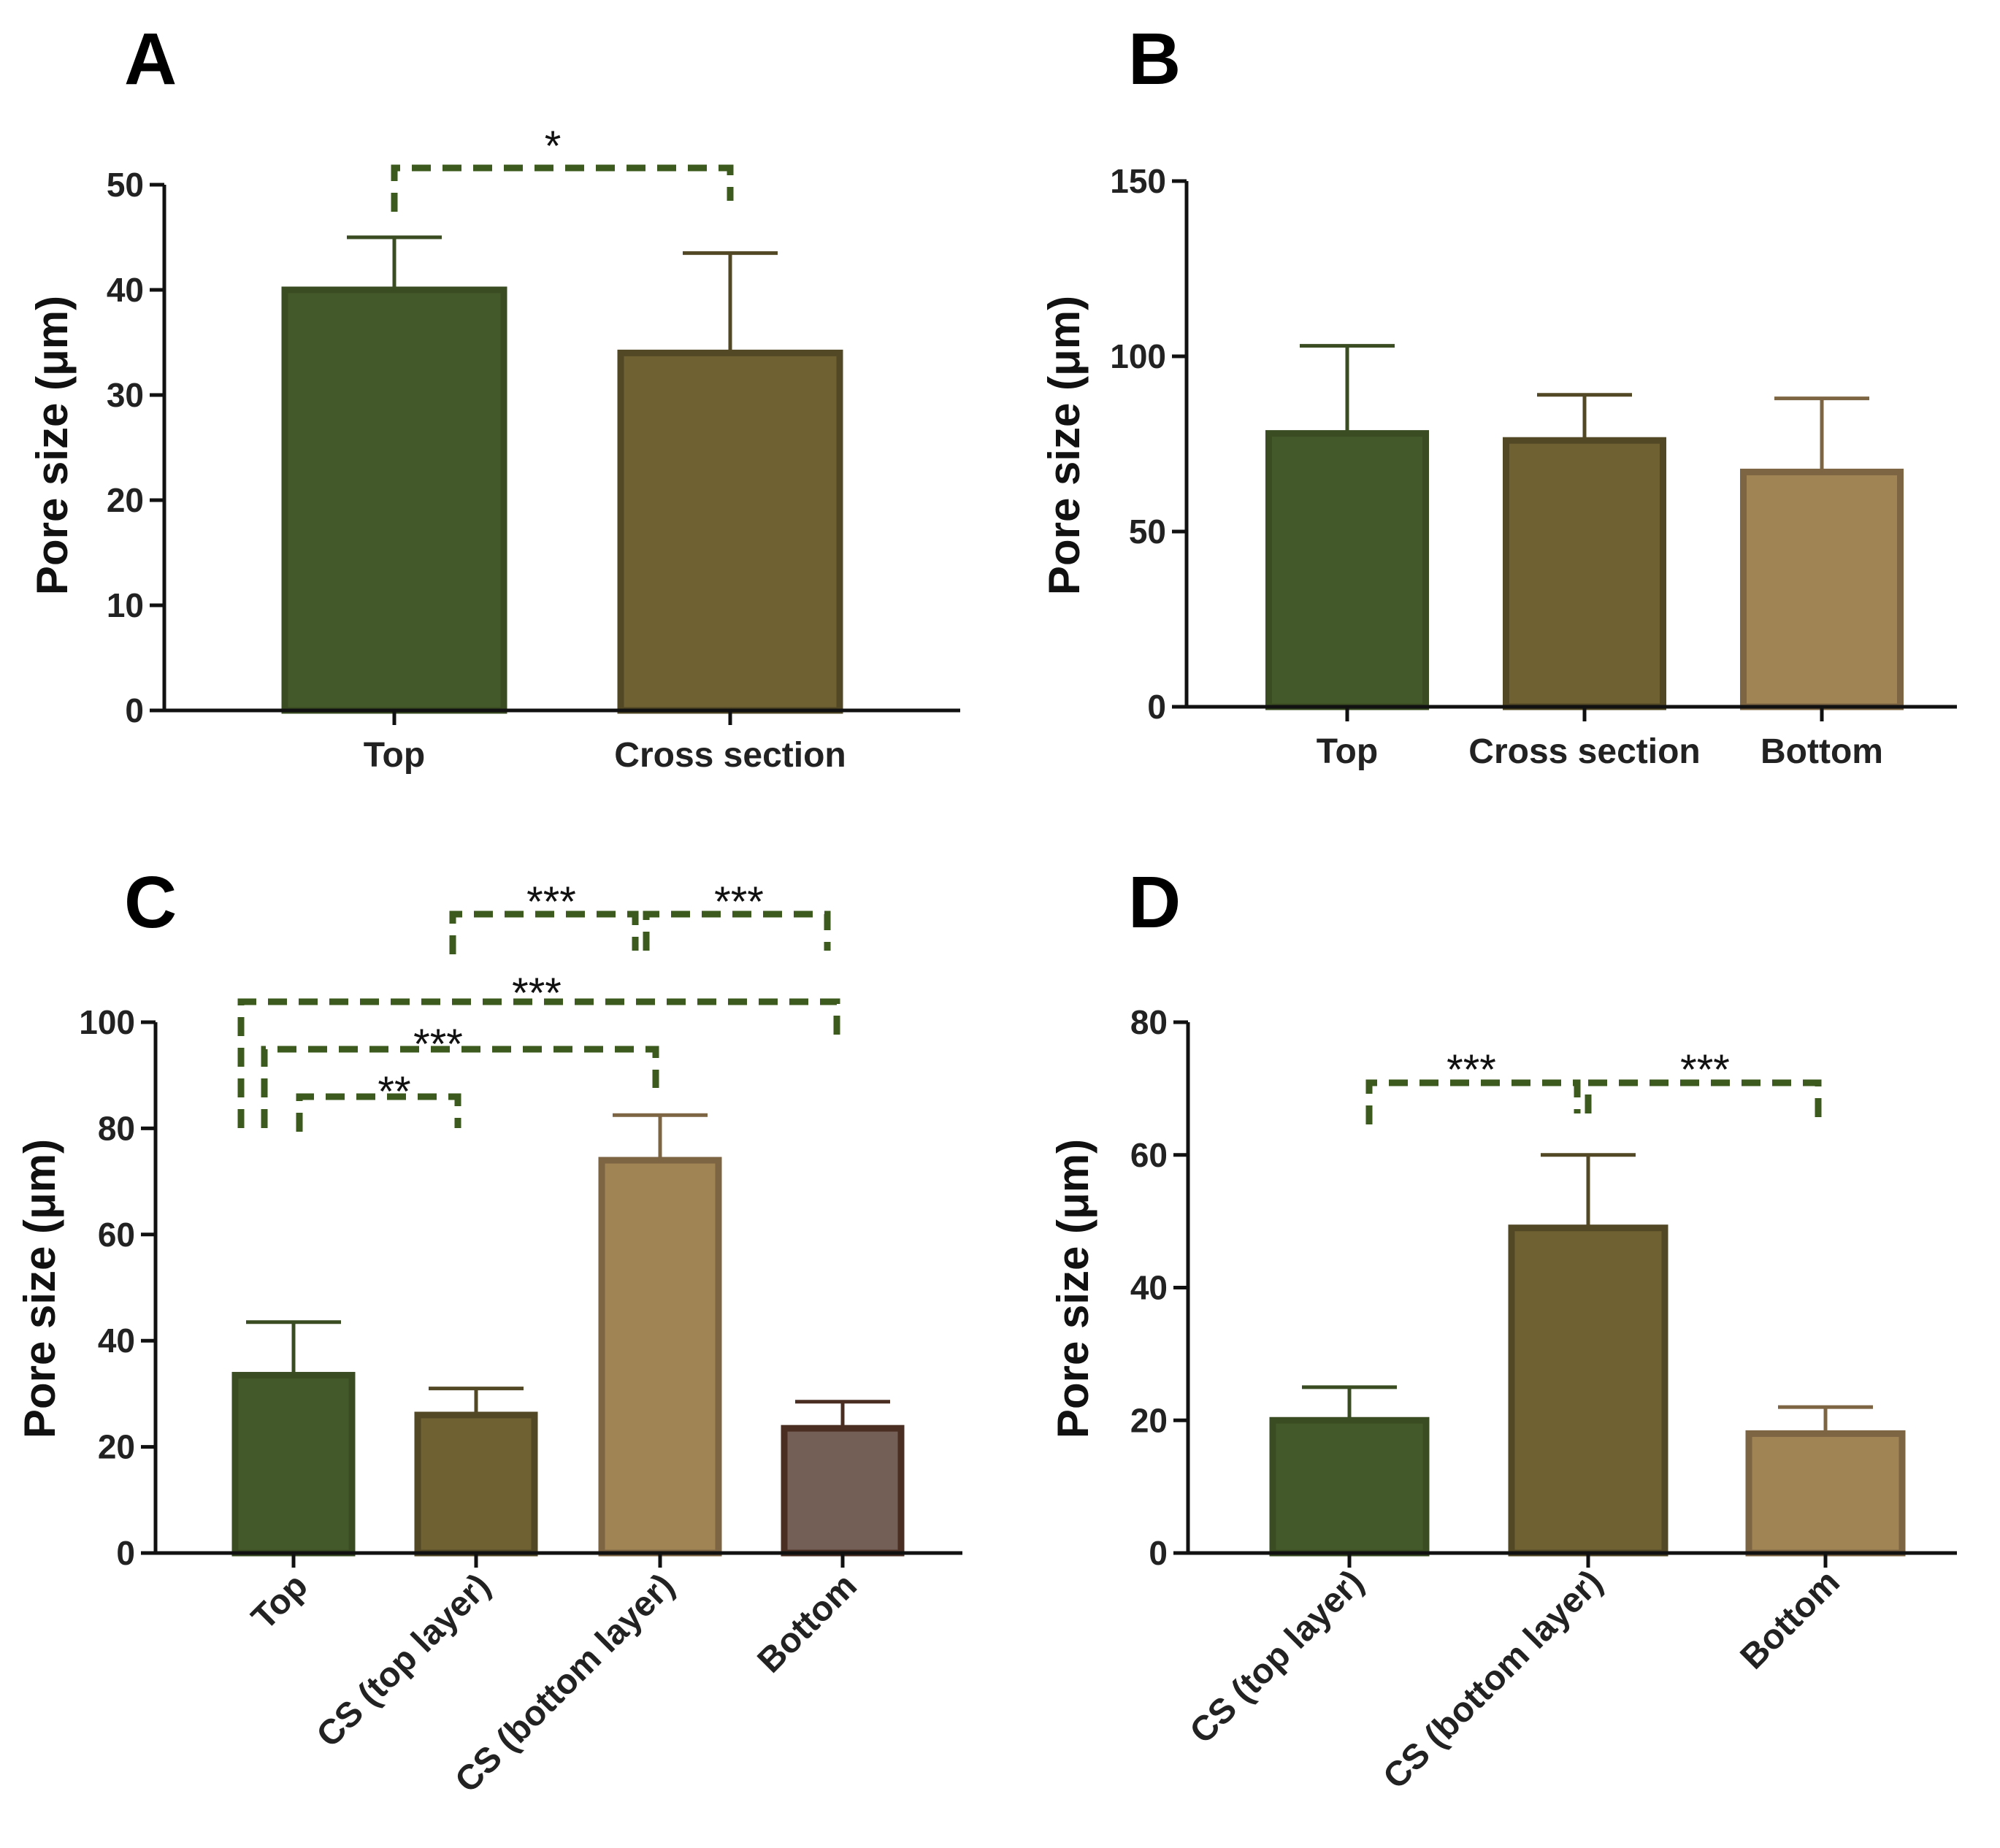  What do you see at coordinates (150, 59) in the screenshot?
I see `panel-letter: A` at bounding box center [150, 59].